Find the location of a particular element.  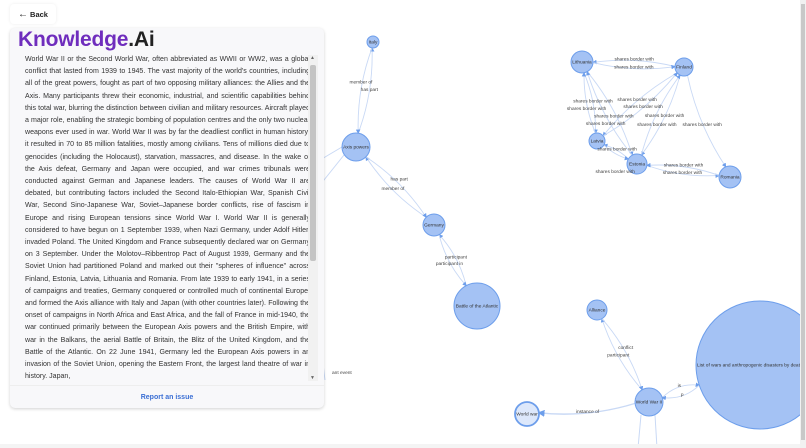

back-label: Back is located at coordinates (39, 14).